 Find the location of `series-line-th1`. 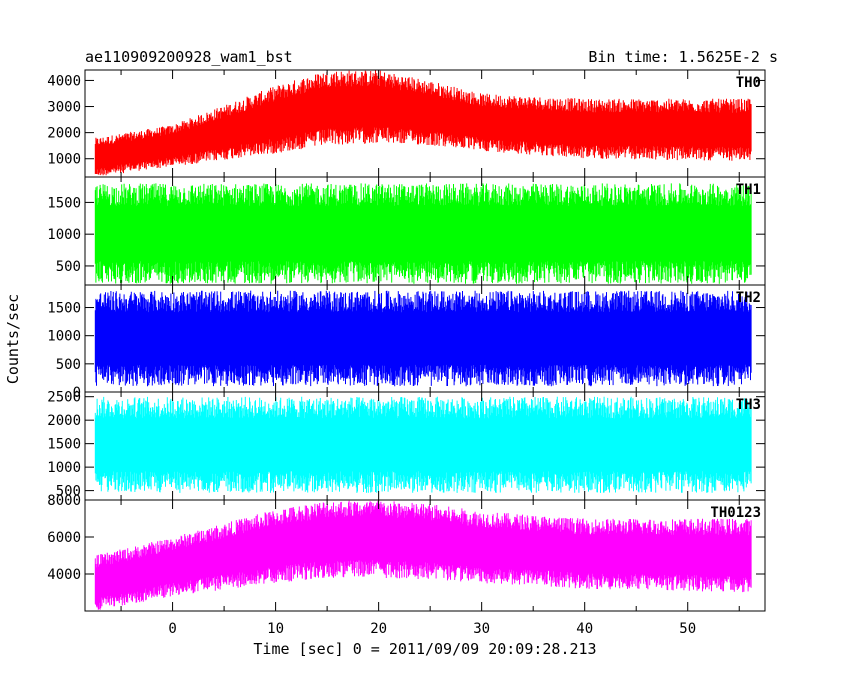

series-line-th1 is located at coordinates (423, 233).